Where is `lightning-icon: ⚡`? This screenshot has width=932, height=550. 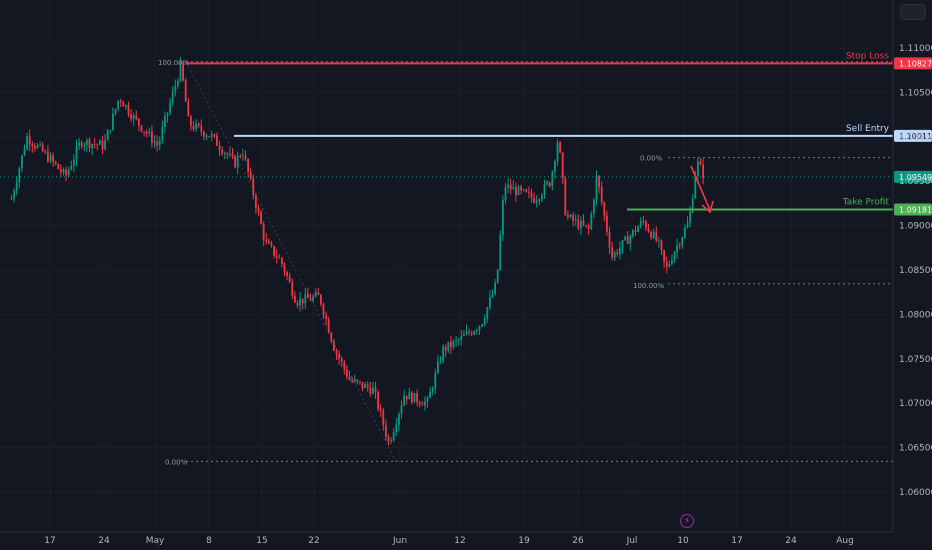 lightning-icon: ⚡ is located at coordinates (687, 521).